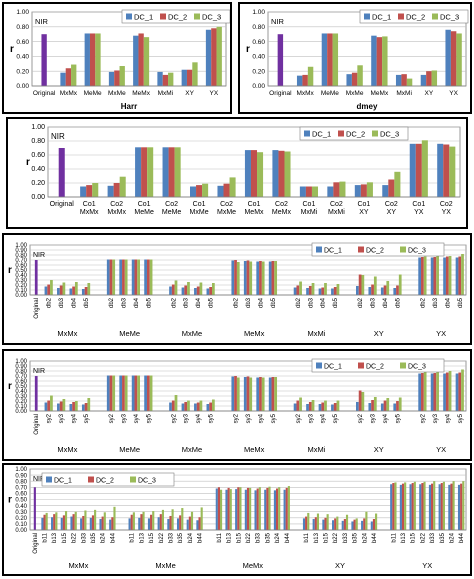 The image size is (474, 579). I want to click on x-tick-label: Original, so click(280, 93).